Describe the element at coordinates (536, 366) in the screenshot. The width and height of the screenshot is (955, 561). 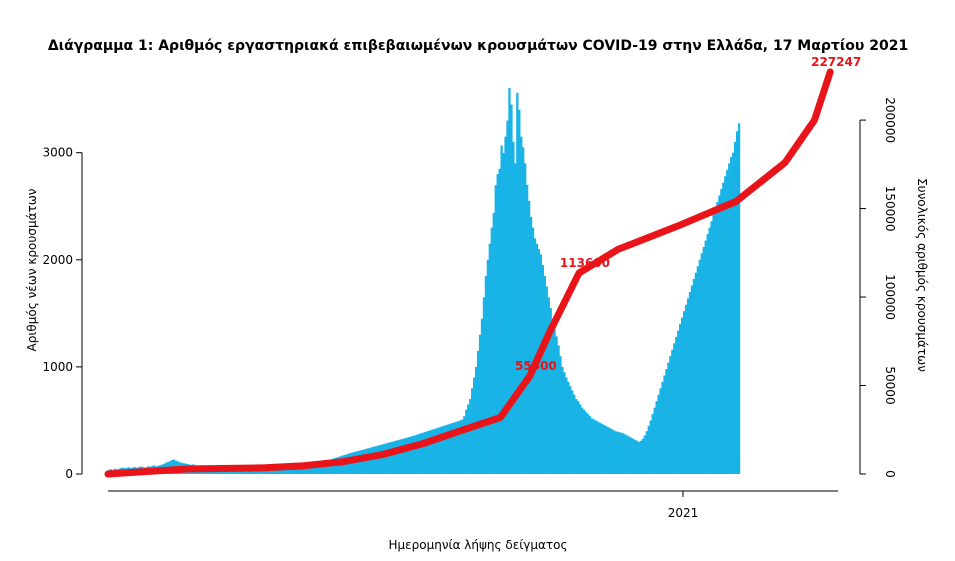
I see `cumulative-annotation: 55500` at that location.